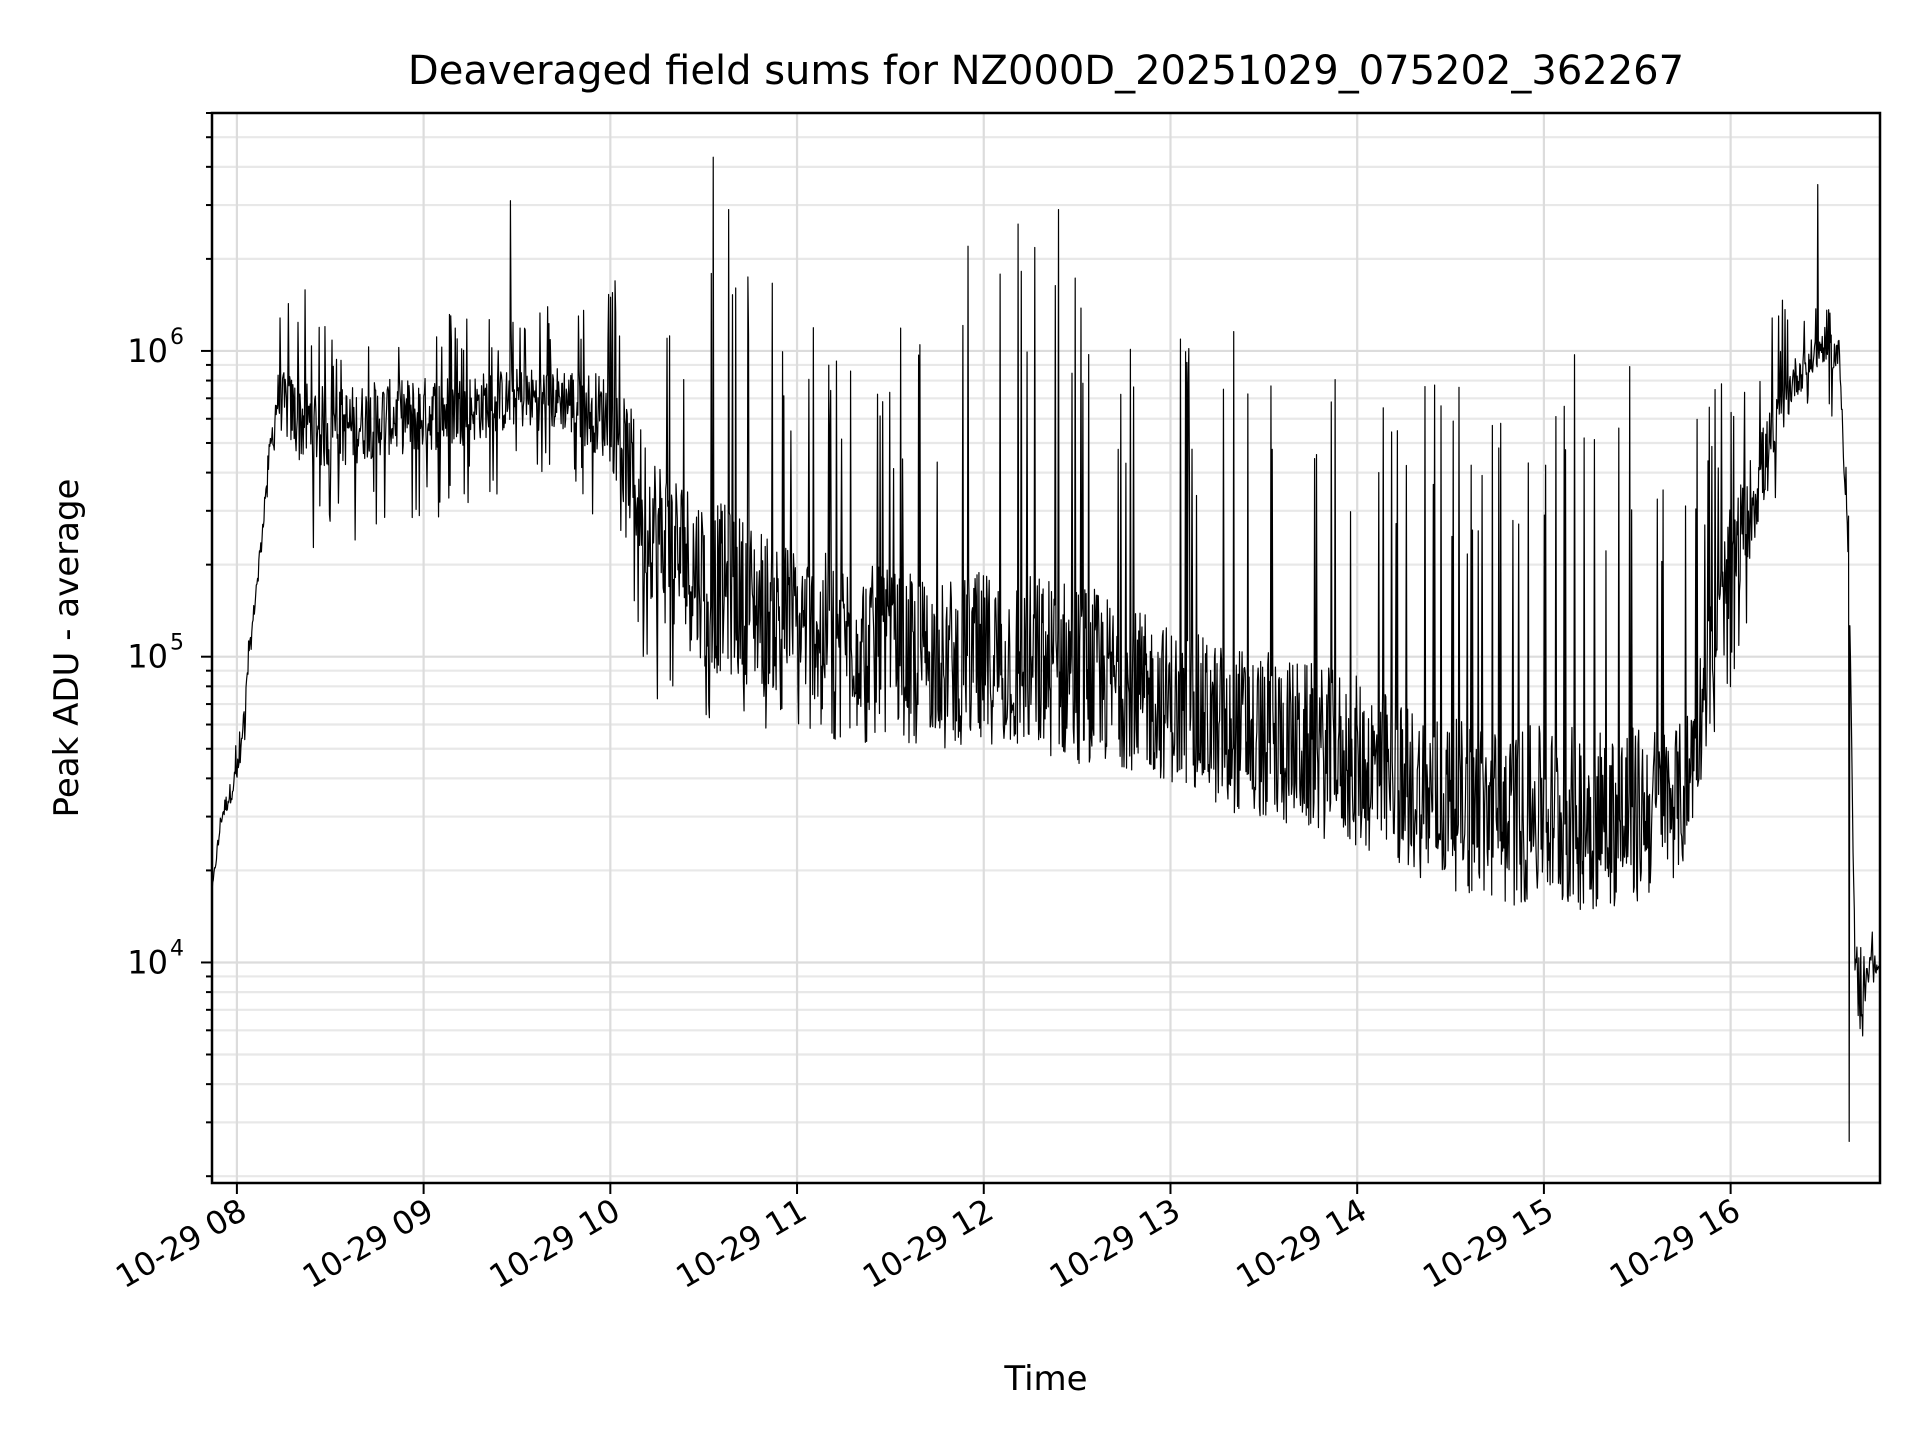  I want to click on x-tick-label: 10-29 12, so click(928, 1243).